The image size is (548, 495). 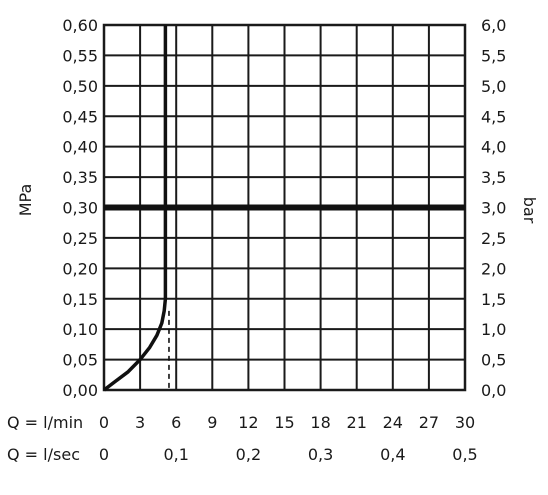 What do you see at coordinates (140, 422) in the screenshot?
I see `x-lmin-tick-label: 3` at bounding box center [140, 422].